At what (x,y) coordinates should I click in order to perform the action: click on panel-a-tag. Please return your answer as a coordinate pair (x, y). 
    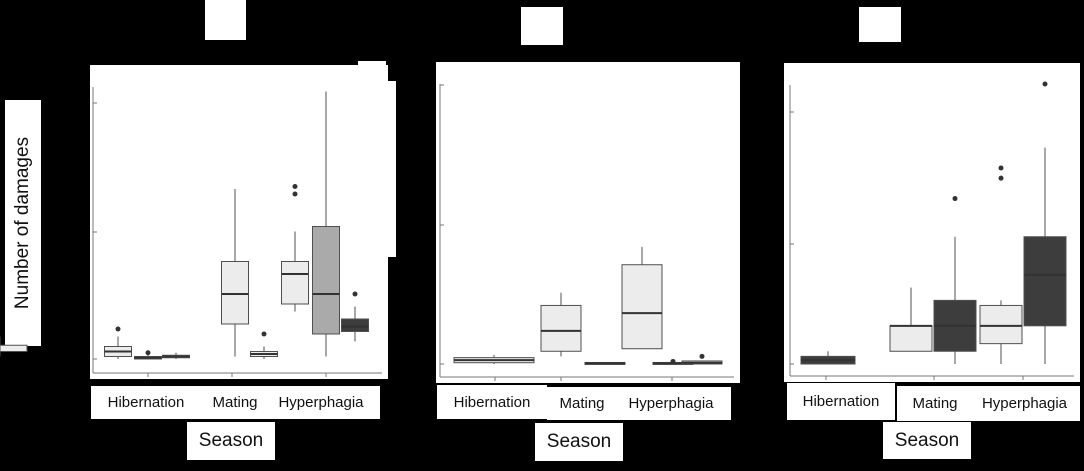
    Looking at the image, I should click on (225, 20).